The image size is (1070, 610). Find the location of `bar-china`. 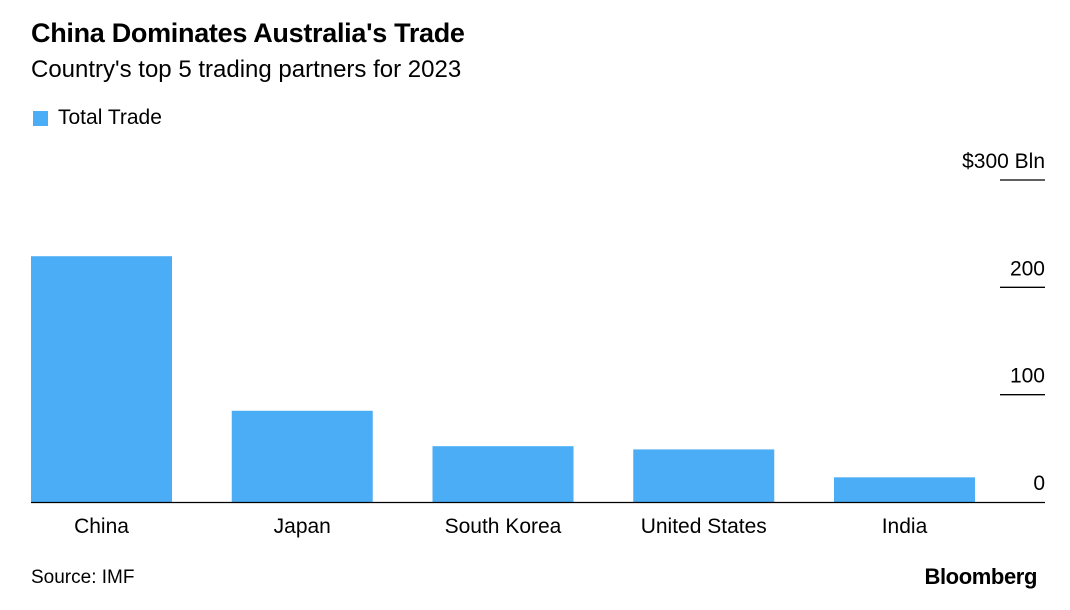

bar-china is located at coordinates (101, 379).